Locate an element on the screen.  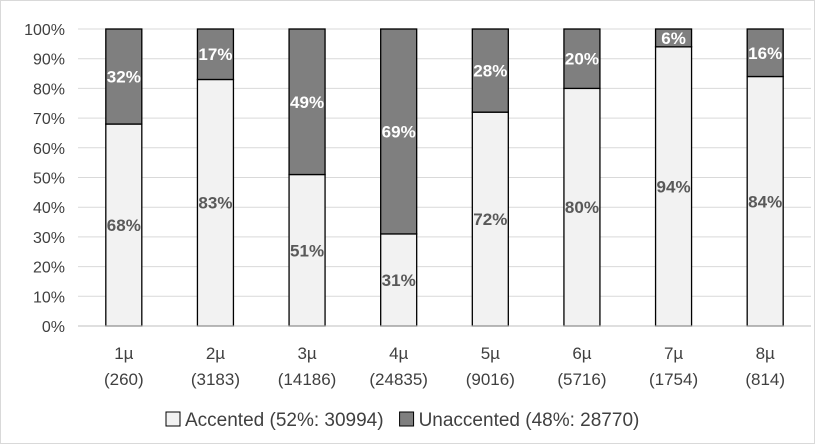
data-label-unaccented: 20% is located at coordinates (582, 59).